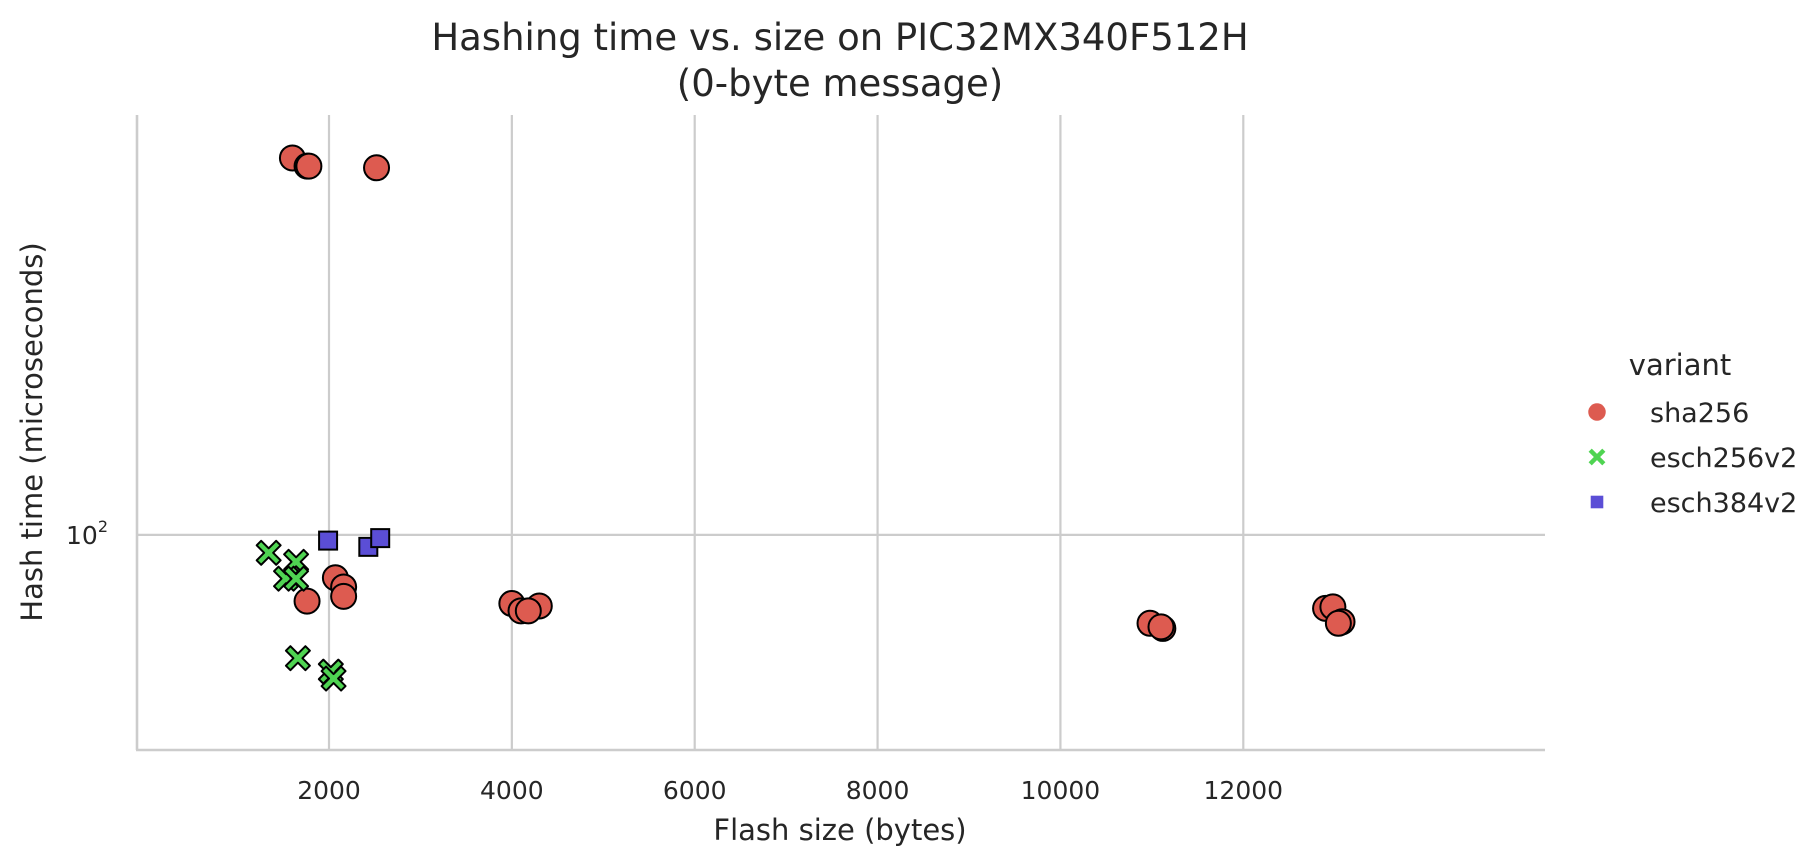 The width and height of the screenshot is (1817, 865). What do you see at coordinates (1680, 365) in the screenshot?
I see `legend-title: variant` at bounding box center [1680, 365].